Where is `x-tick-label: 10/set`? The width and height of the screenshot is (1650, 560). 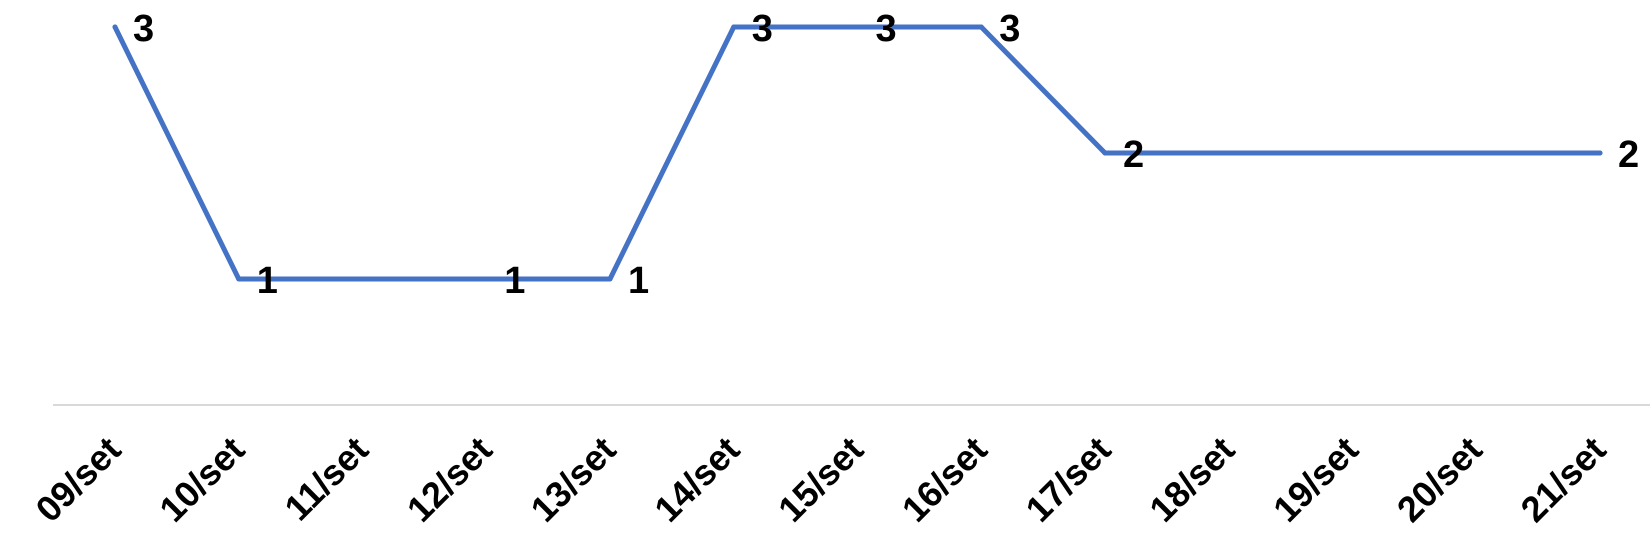
x-tick-label: 10/set is located at coordinates (201, 479).